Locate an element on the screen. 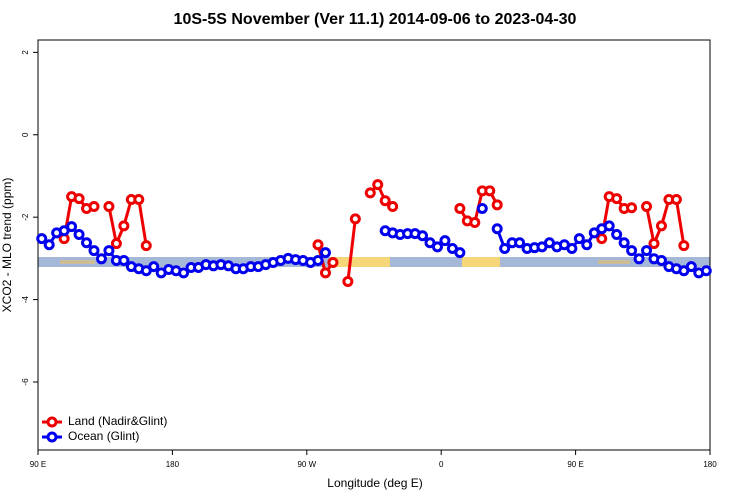 This screenshot has height=500, width=750. y-tick-label: 0 is located at coordinates (25, 134).